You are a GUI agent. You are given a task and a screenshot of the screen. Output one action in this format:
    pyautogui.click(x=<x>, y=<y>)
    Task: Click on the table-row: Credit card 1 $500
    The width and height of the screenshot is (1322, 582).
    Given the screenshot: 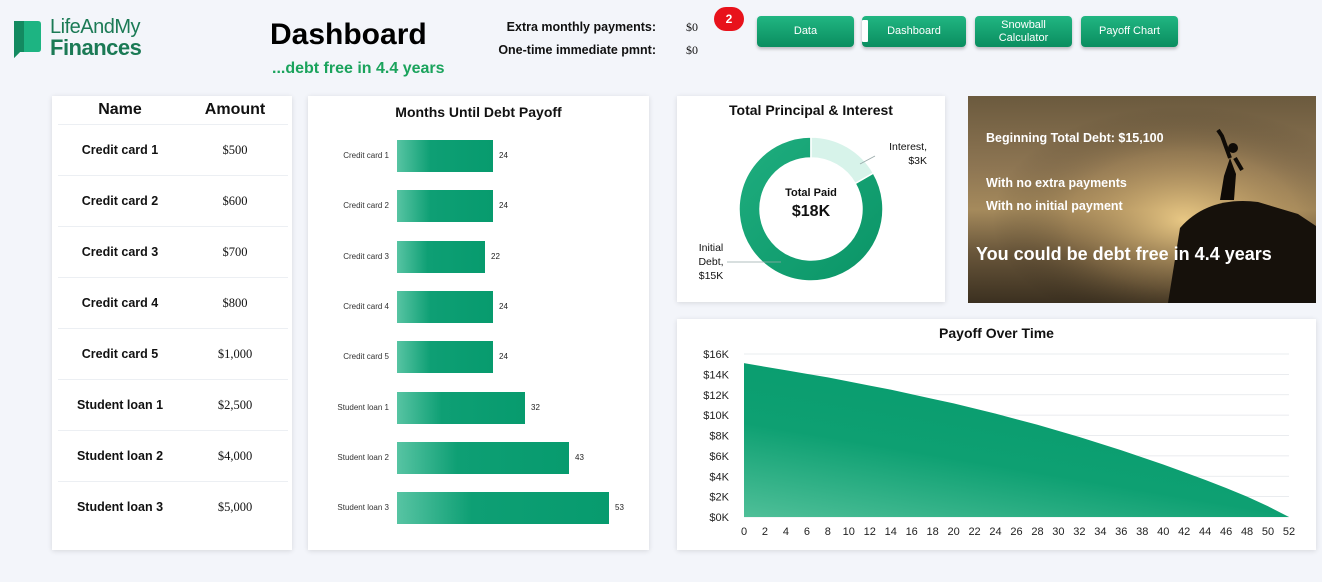 What is the action you would take?
    pyautogui.click(x=173, y=149)
    